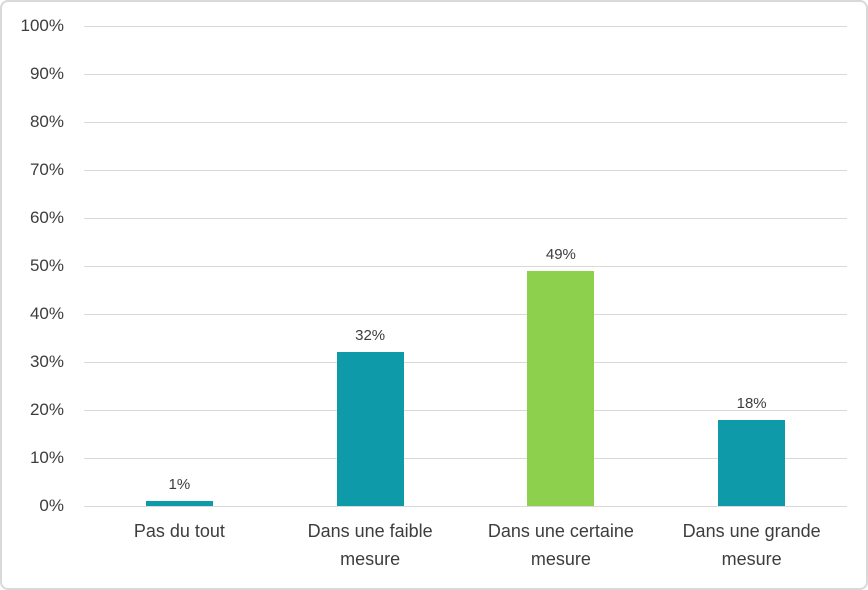 The image size is (868, 590). I want to click on x-category-label: Dans une faible mesure, so click(370, 545).